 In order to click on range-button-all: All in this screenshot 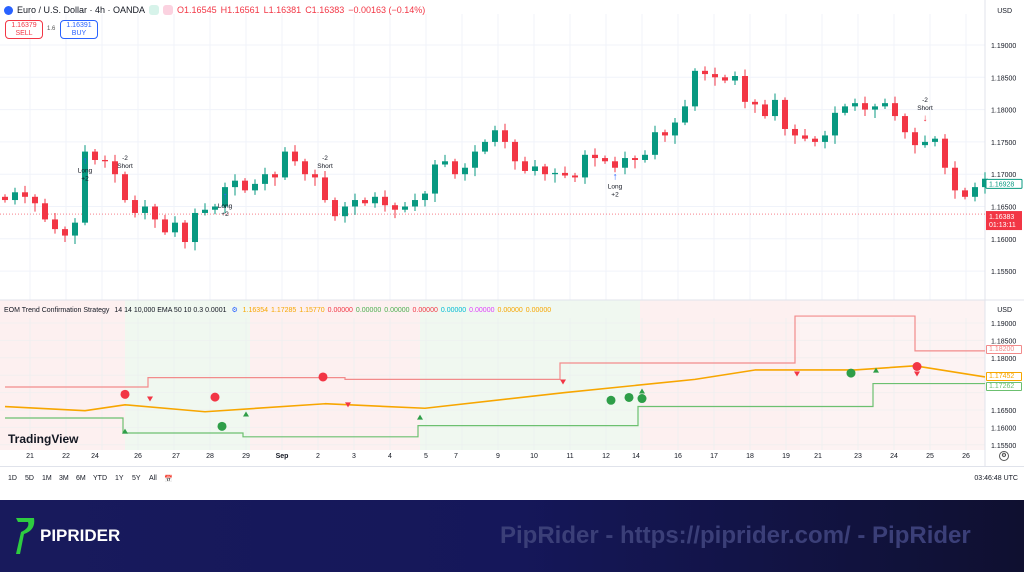, I will do `click(153, 478)`.